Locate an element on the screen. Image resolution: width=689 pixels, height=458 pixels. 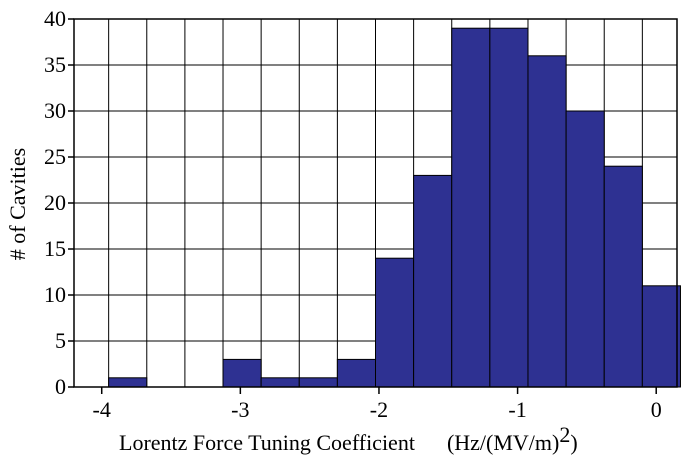
y-tick-label: 40 is located at coordinates (55, 18).